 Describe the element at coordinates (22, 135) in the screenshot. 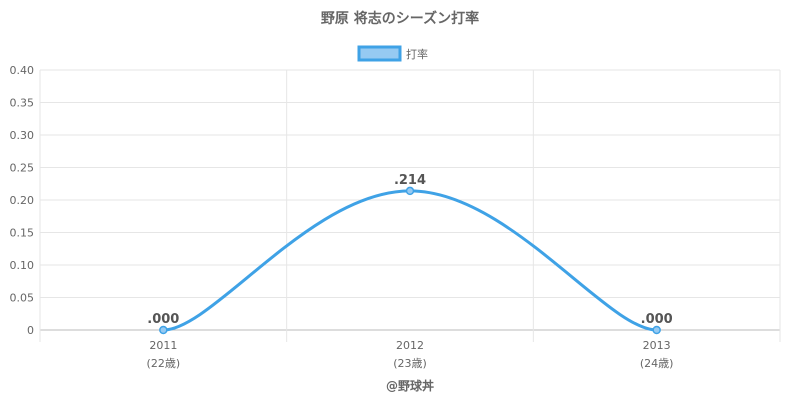

I see `y-tick-label: 0.30` at that location.